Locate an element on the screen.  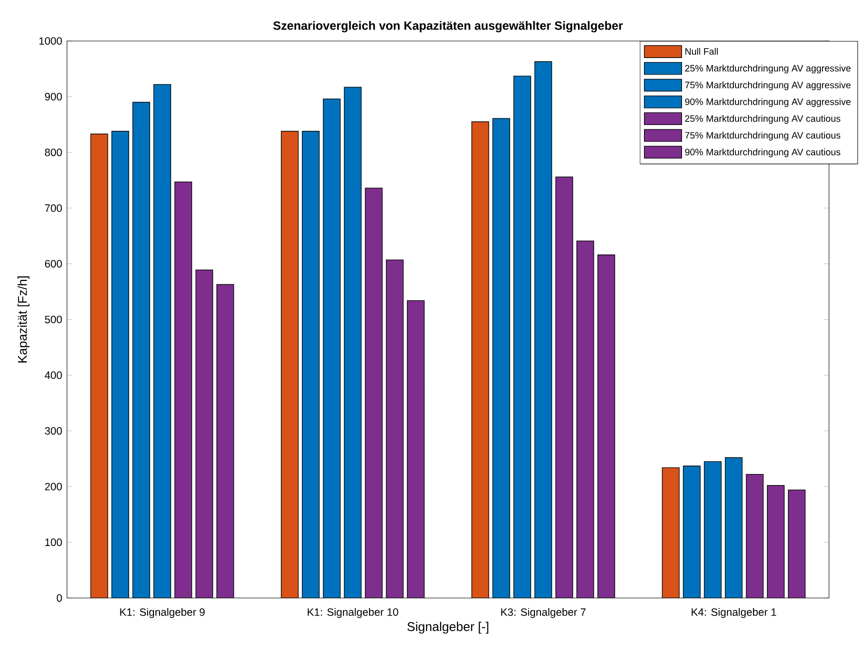
y-tick-label: 200 is located at coordinates (53, 486).